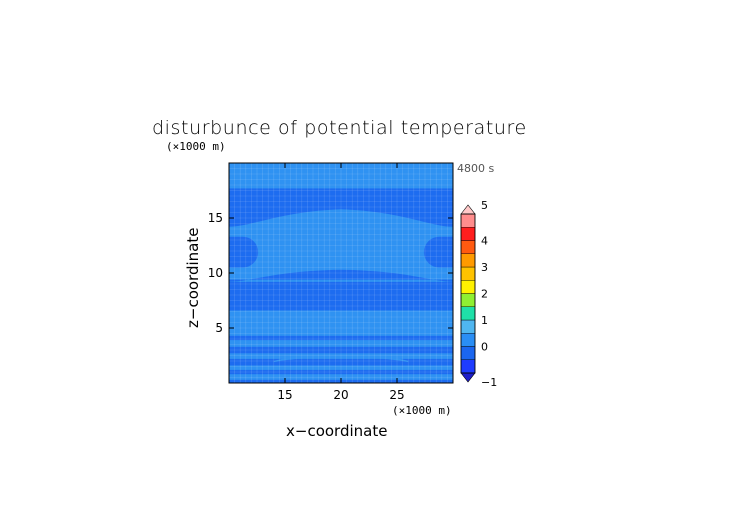  Describe the element at coordinates (215, 218) in the screenshot. I see `y-tick-label: 15` at that location.